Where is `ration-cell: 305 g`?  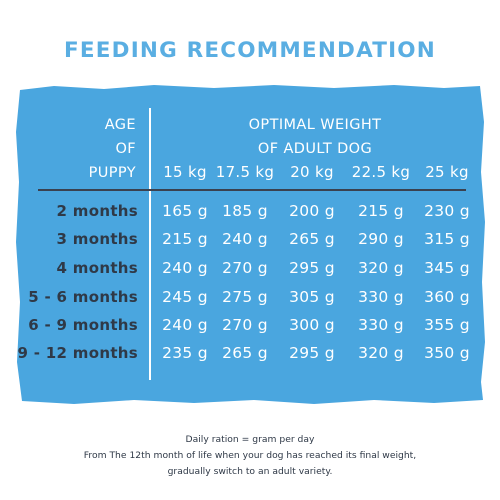 ration-cell: 305 g is located at coordinates (312, 297).